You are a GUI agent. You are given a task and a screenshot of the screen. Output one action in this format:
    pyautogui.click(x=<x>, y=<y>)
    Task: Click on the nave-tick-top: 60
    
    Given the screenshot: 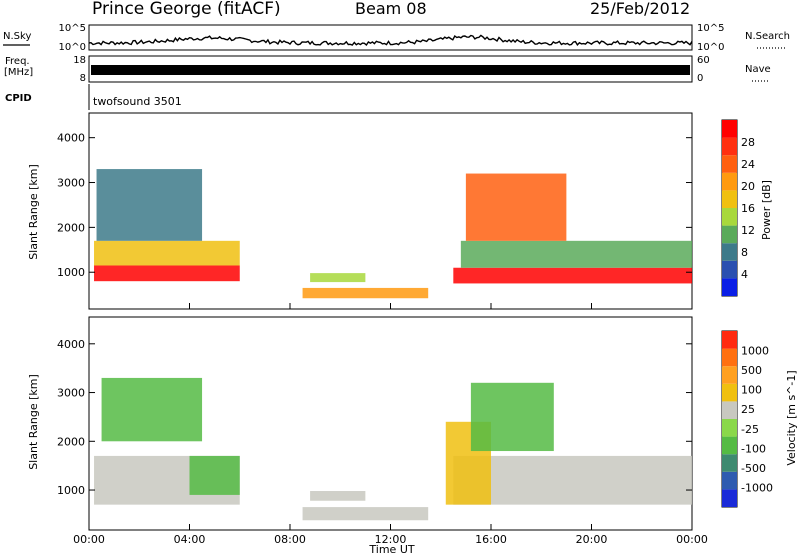 What is the action you would take?
    pyautogui.click(x=703, y=60)
    